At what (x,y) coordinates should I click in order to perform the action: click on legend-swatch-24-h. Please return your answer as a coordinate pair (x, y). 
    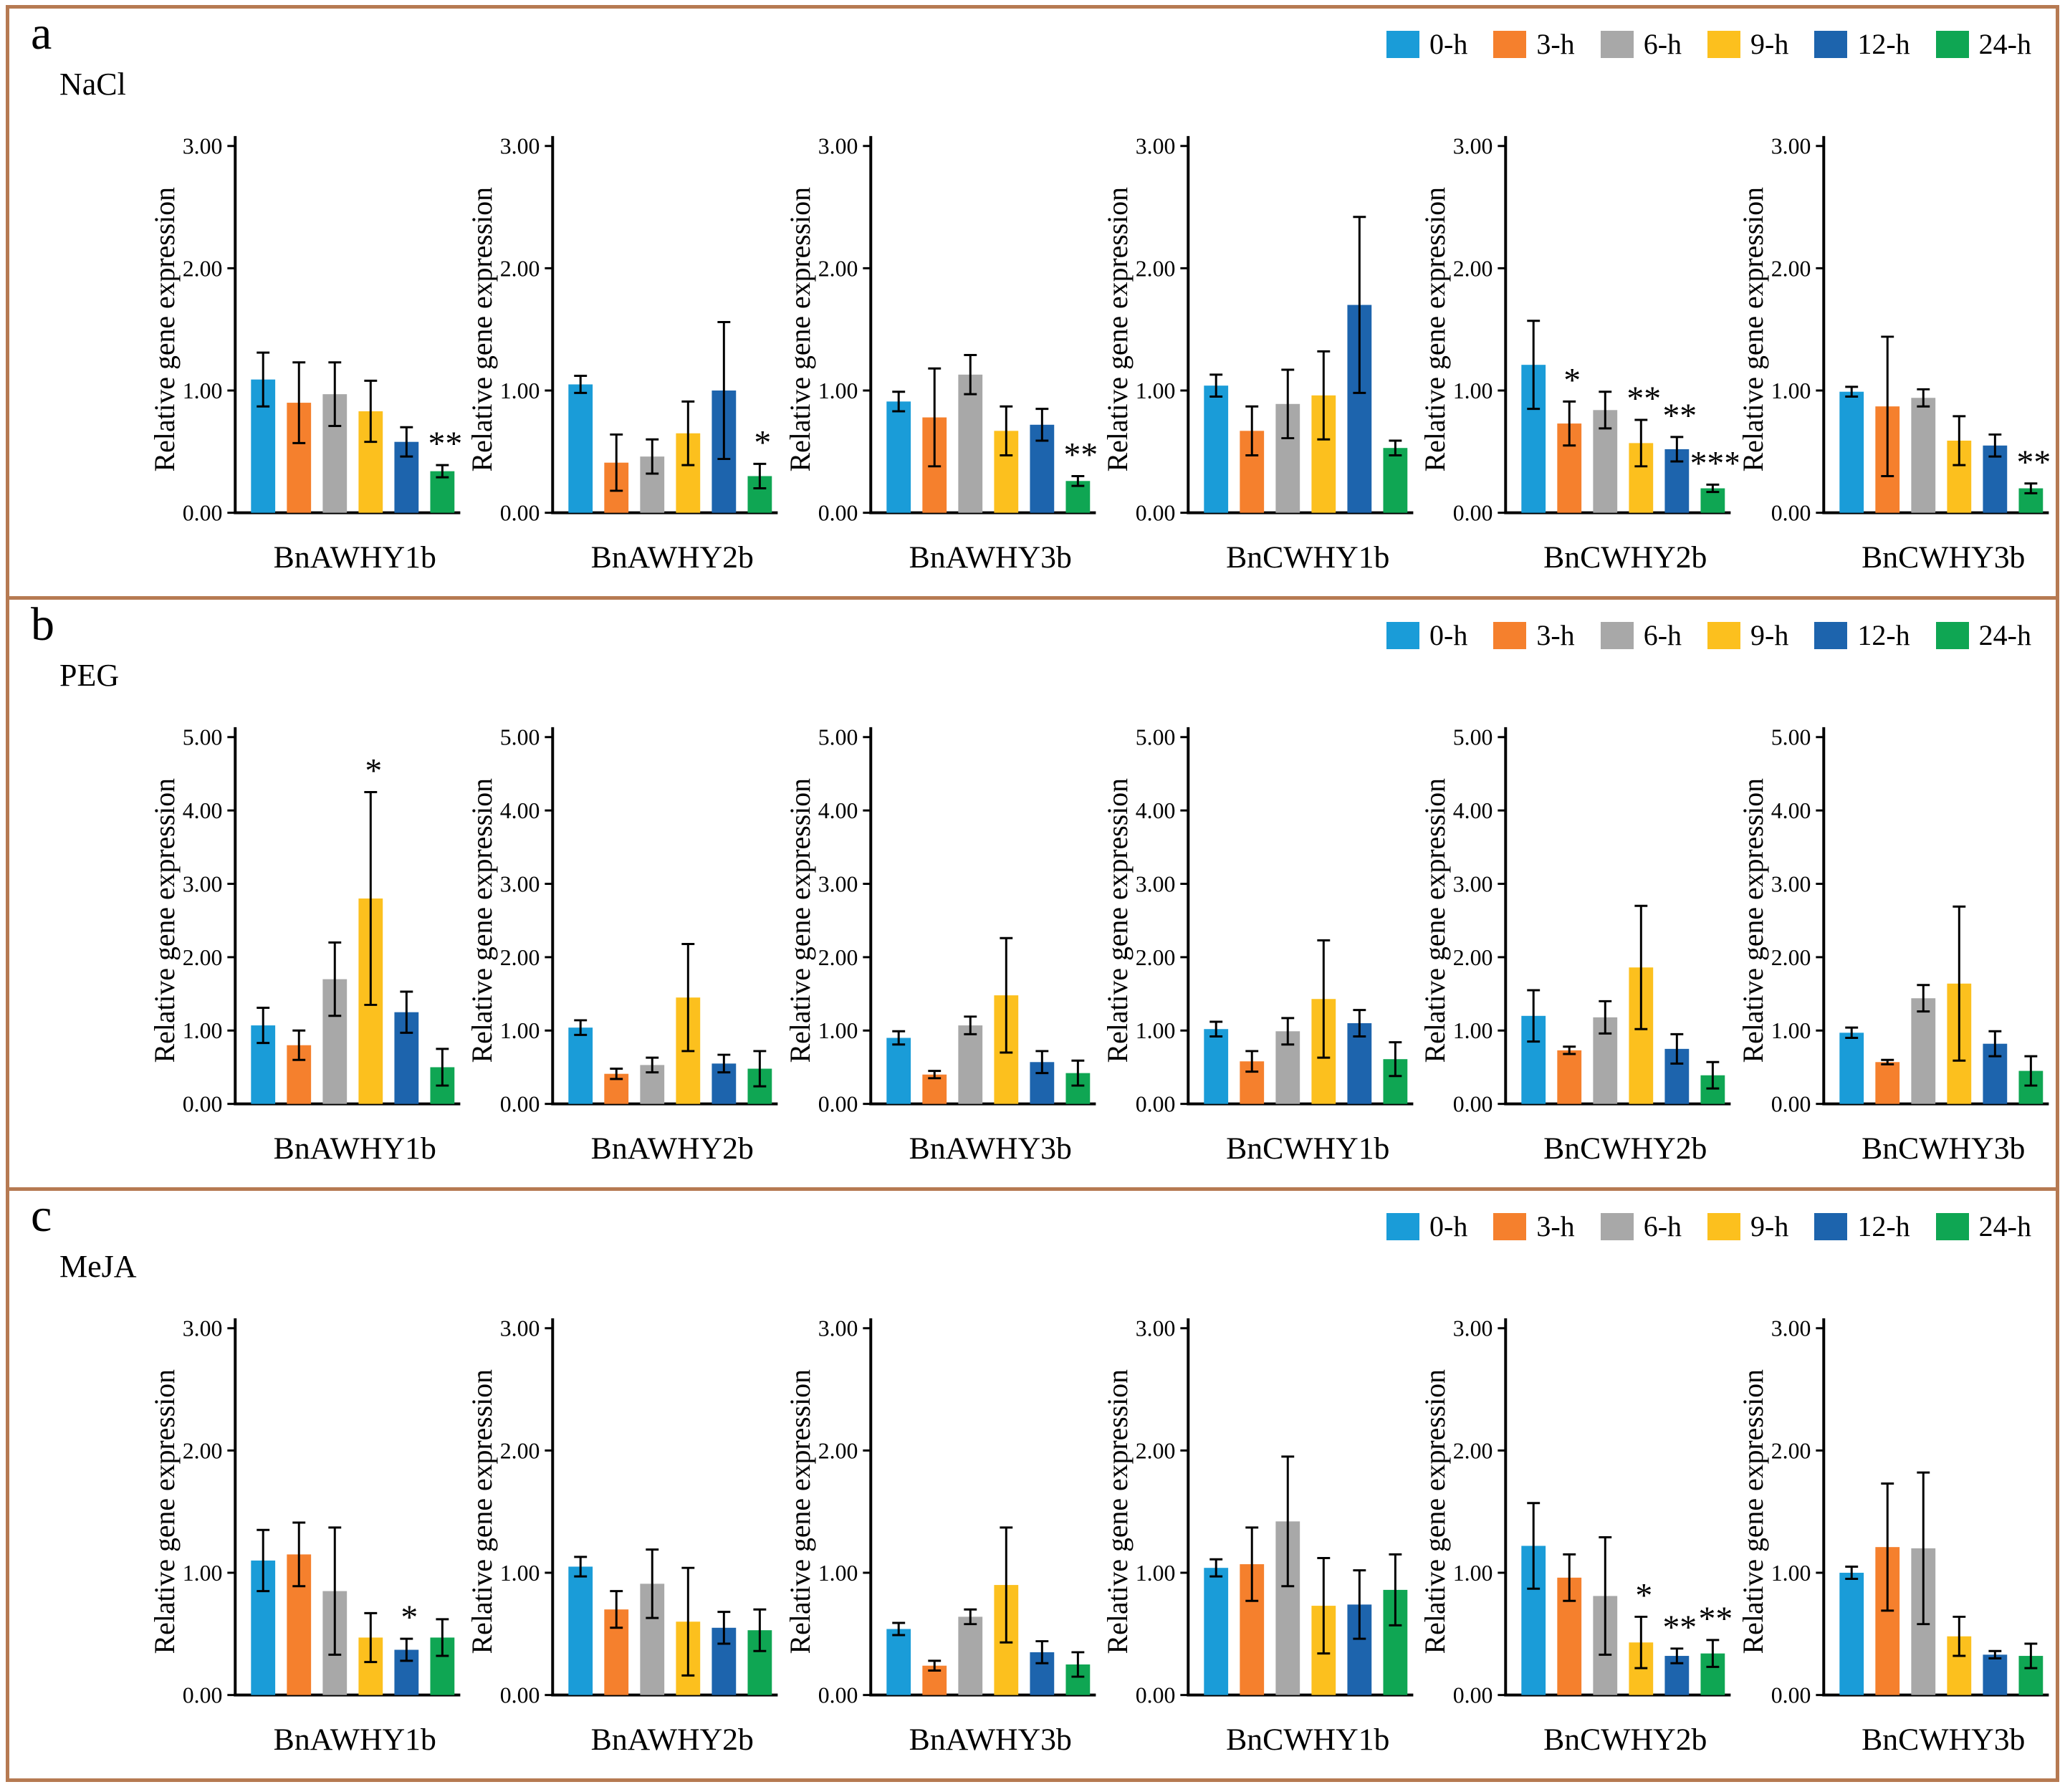
    Looking at the image, I should click on (1952, 635).